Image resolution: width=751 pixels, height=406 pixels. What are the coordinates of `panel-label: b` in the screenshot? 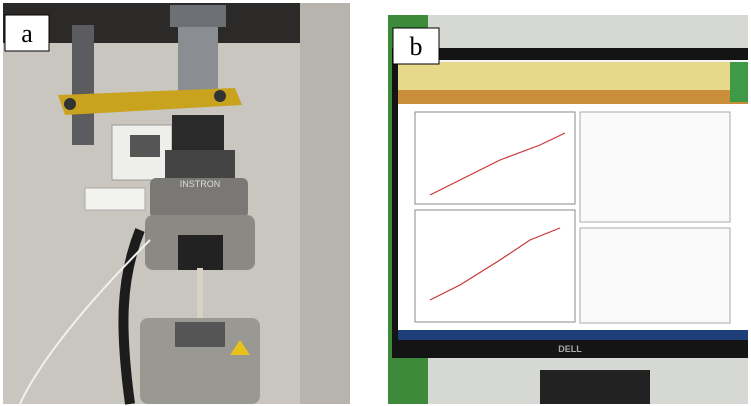 It's located at (416, 46).